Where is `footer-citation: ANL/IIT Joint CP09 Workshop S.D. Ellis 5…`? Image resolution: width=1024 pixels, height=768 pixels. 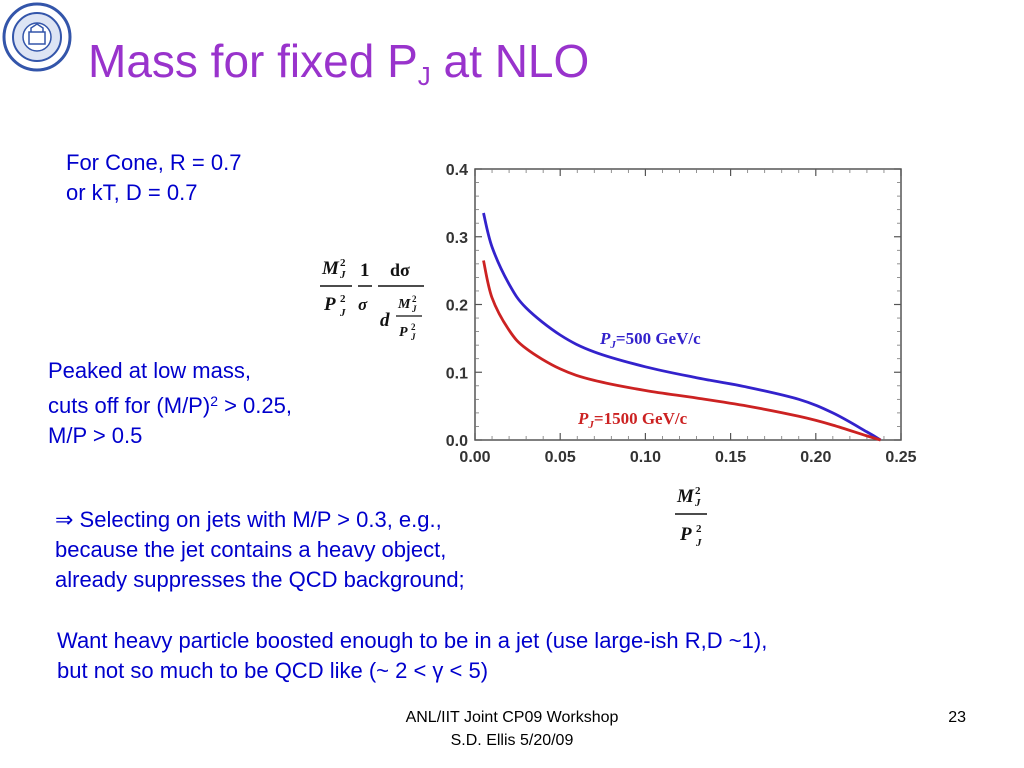 footer-citation: ANL/IIT Joint CP09 Workshop S.D. Ellis 5… is located at coordinates (512, 729).